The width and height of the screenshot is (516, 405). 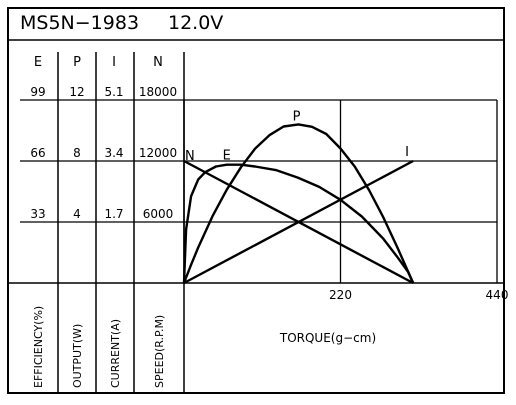 I want to click on axis-name-efficiency: EFFICIENCY(%), so click(x=38, y=347).